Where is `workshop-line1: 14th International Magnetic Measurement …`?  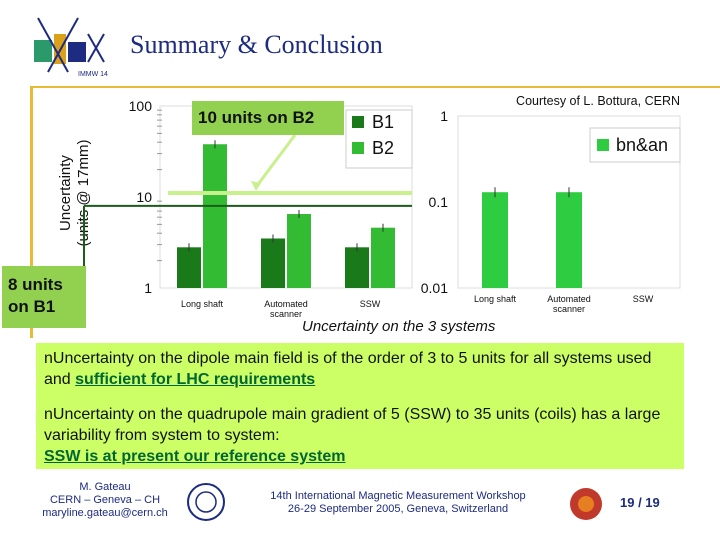 workshop-line1: 14th International Magnetic Measurement … is located at coordinates (398, 496).